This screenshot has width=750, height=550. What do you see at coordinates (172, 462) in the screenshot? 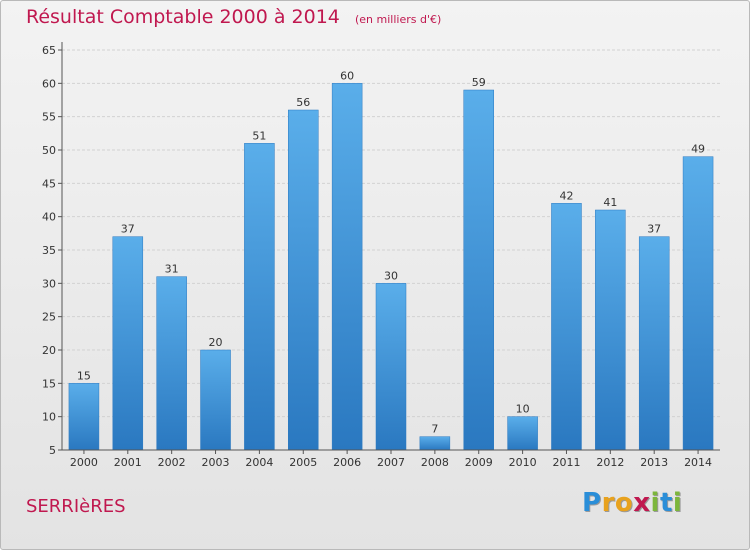
I see `x-tick-label: 2002` at bounding box center [172, 462].